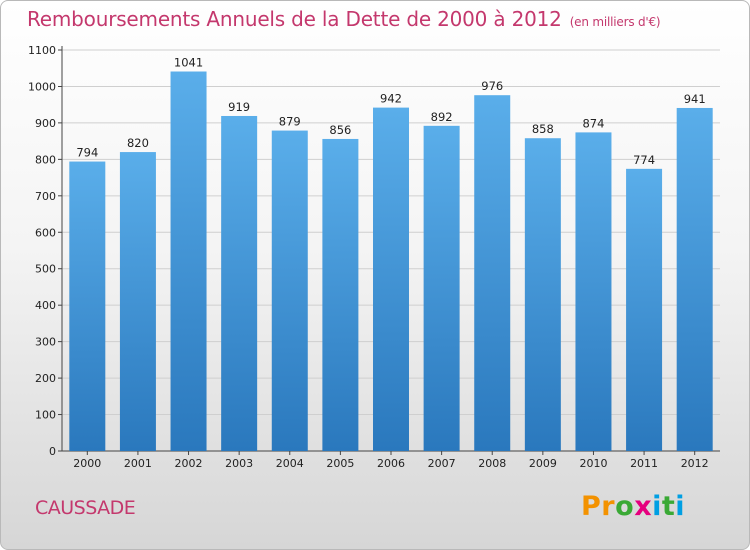  Describe the element at coordinates (695, 99) in the screenshot. I see `bar-value-label: 941` at that location.